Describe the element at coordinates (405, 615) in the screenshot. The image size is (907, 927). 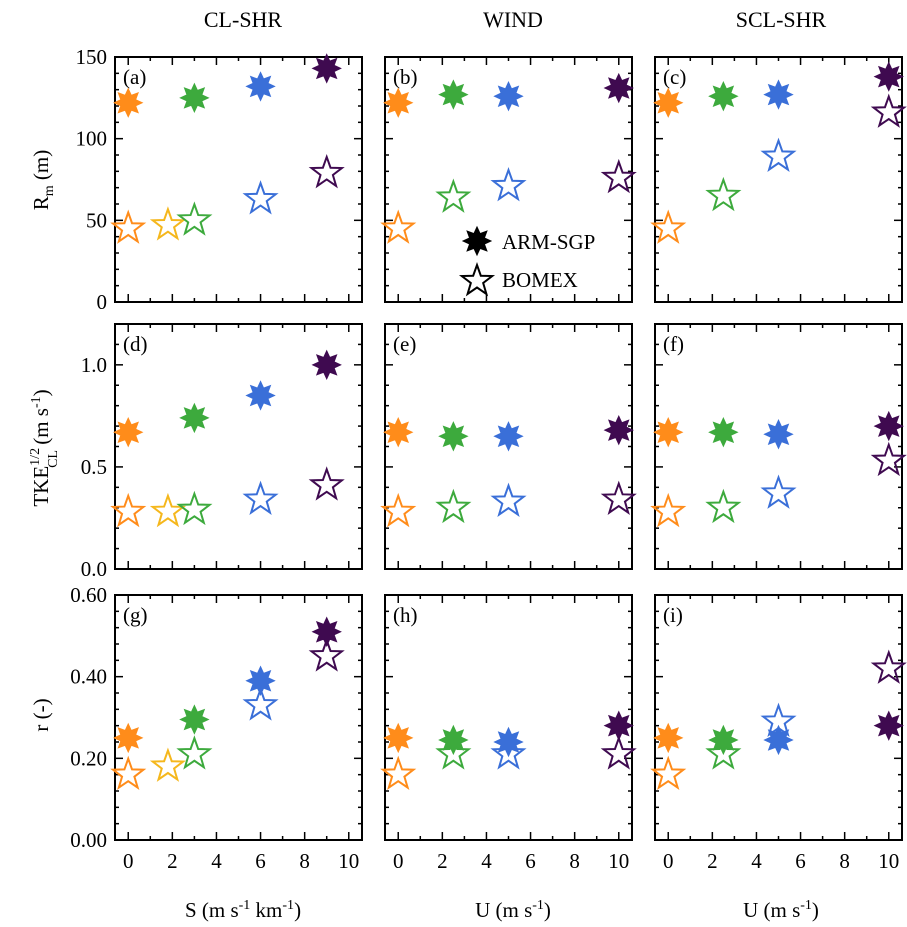
I see `panel-letter: (h)` at that location.